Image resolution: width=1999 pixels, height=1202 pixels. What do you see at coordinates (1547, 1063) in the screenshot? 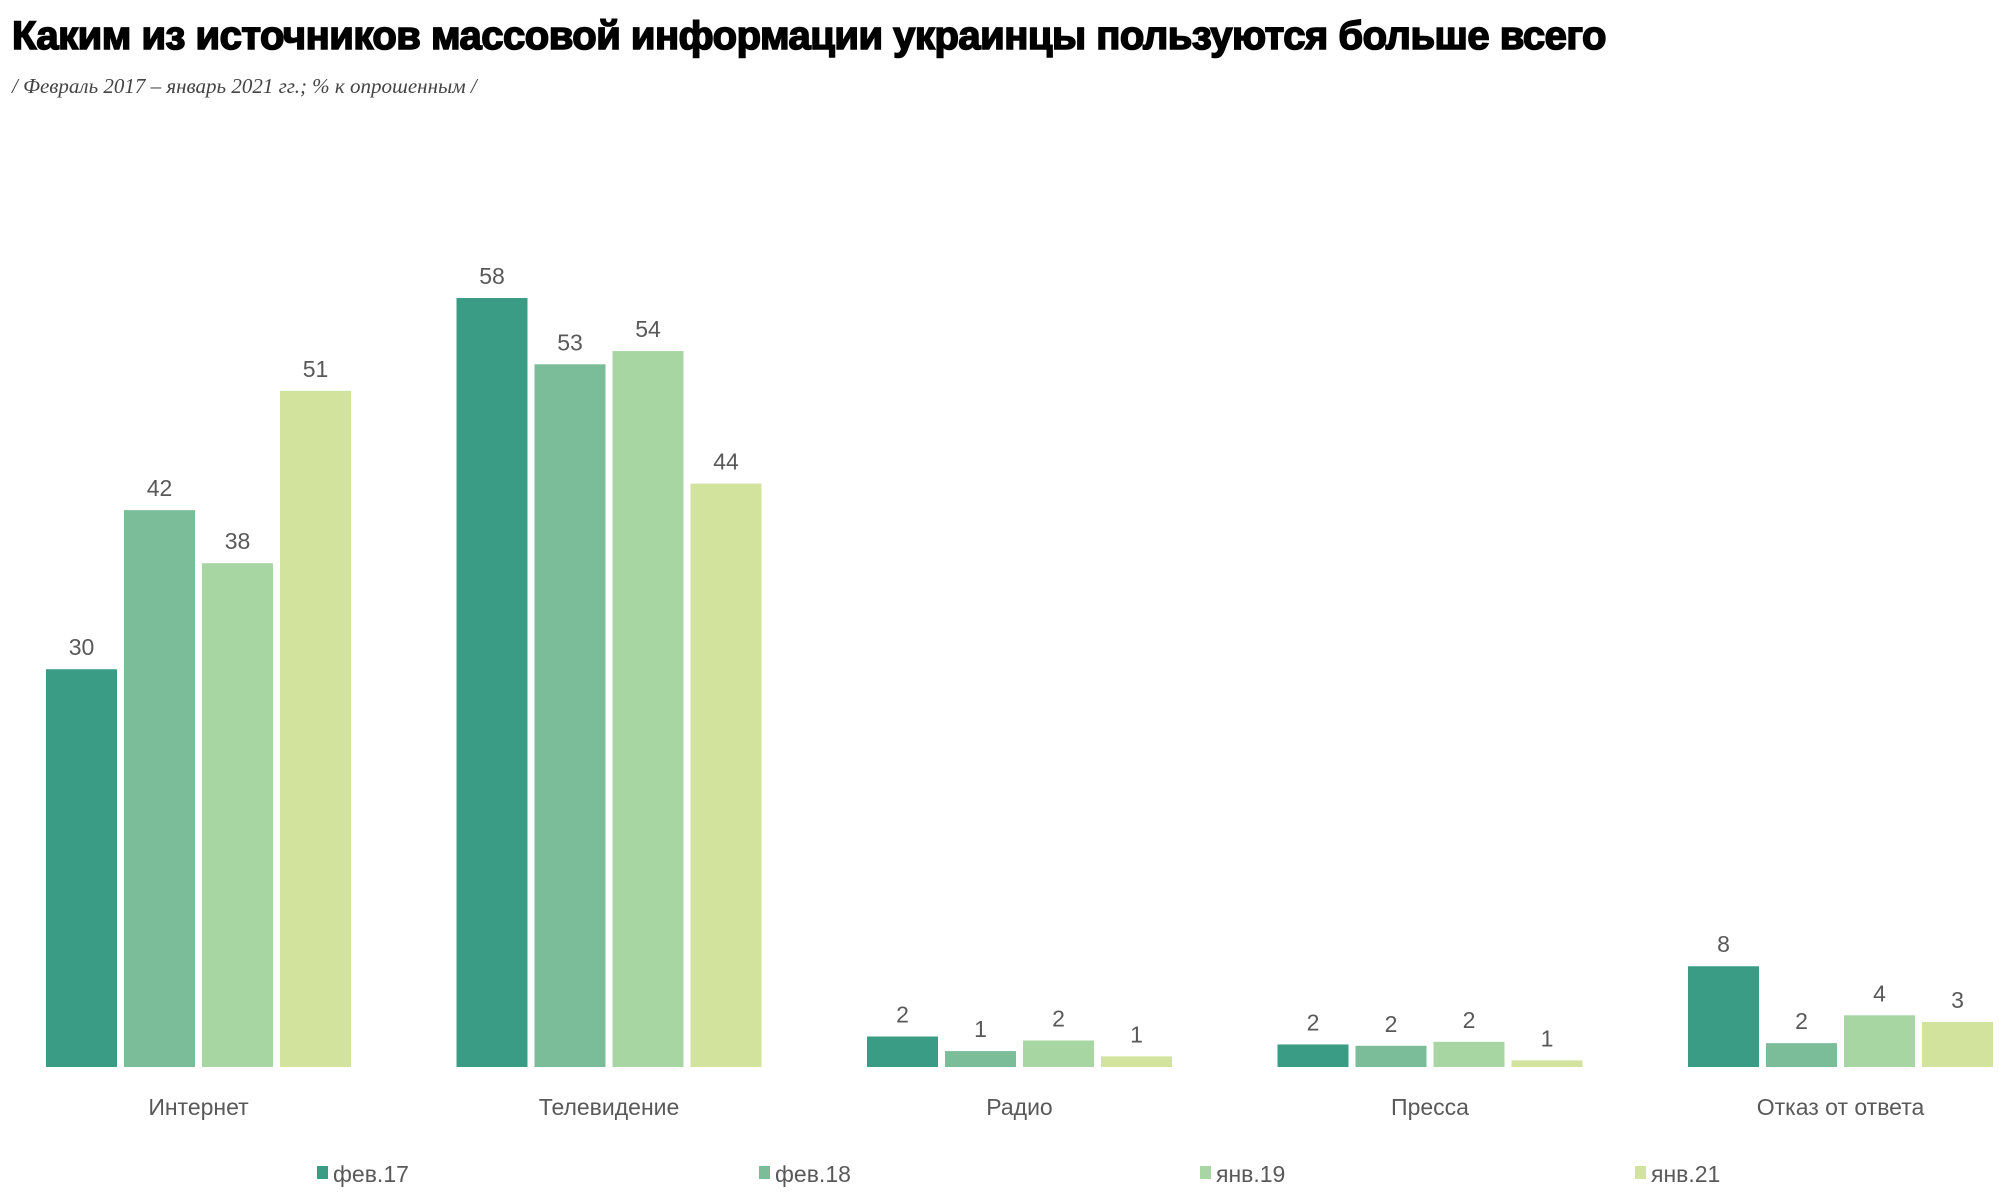
I see `bar-янв.21-Пресса` at bounding box center [1547, 1063].